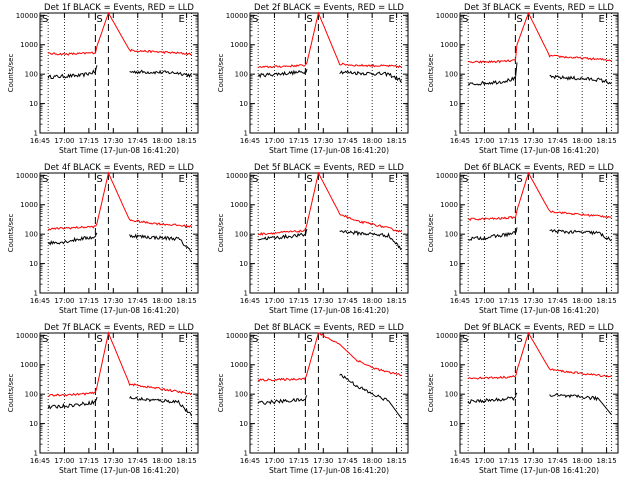 Image resolution: width=640 pixels, height=480 pixels. What do you see at coordinates (329, 168) in the screenshot?
I see `panel-title: Det 5f BLACK = Events, RED = LLD` at bounding box center [329, 168].